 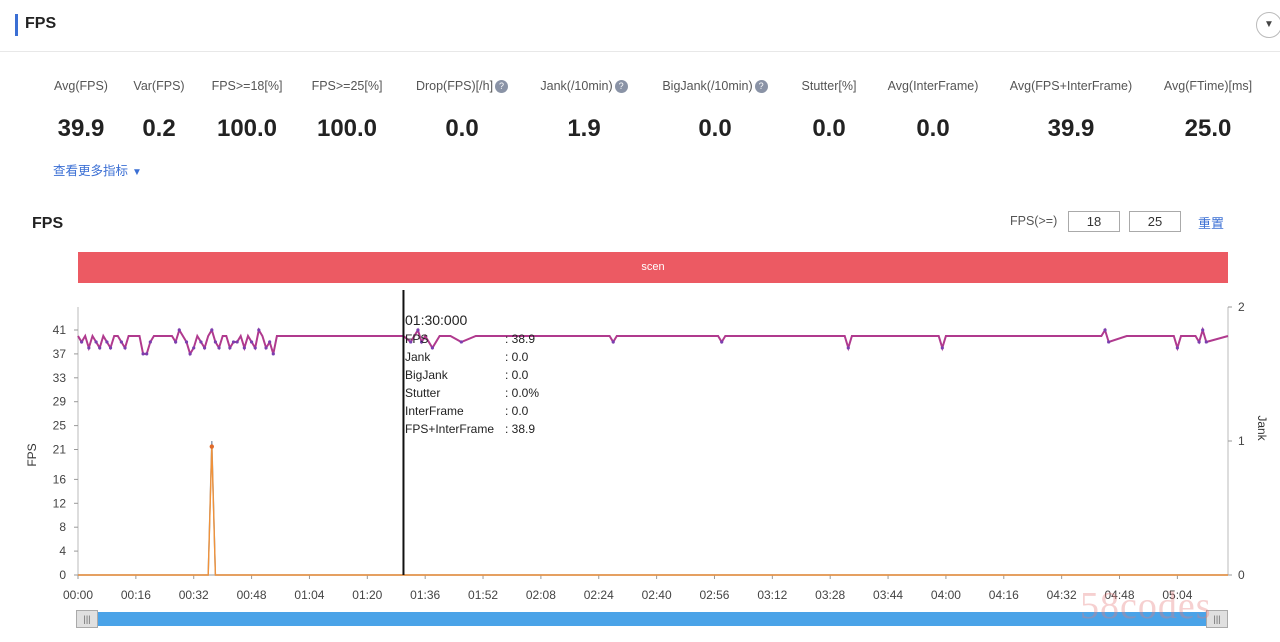 I want to click on x-tick-label: 04:48, so click(x=1119, y=595).